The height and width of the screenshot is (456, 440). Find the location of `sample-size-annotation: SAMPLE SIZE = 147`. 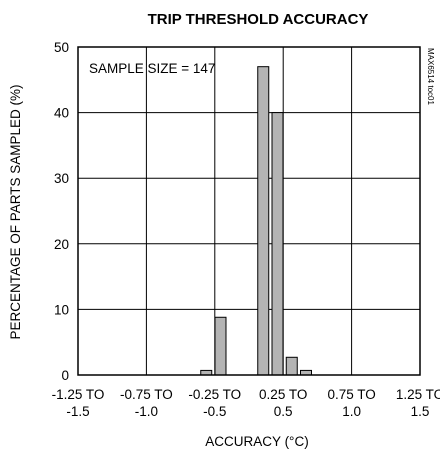

sample-size-annotation: SAMPLE SIZE = 147 is located at coordinates (152, 68).